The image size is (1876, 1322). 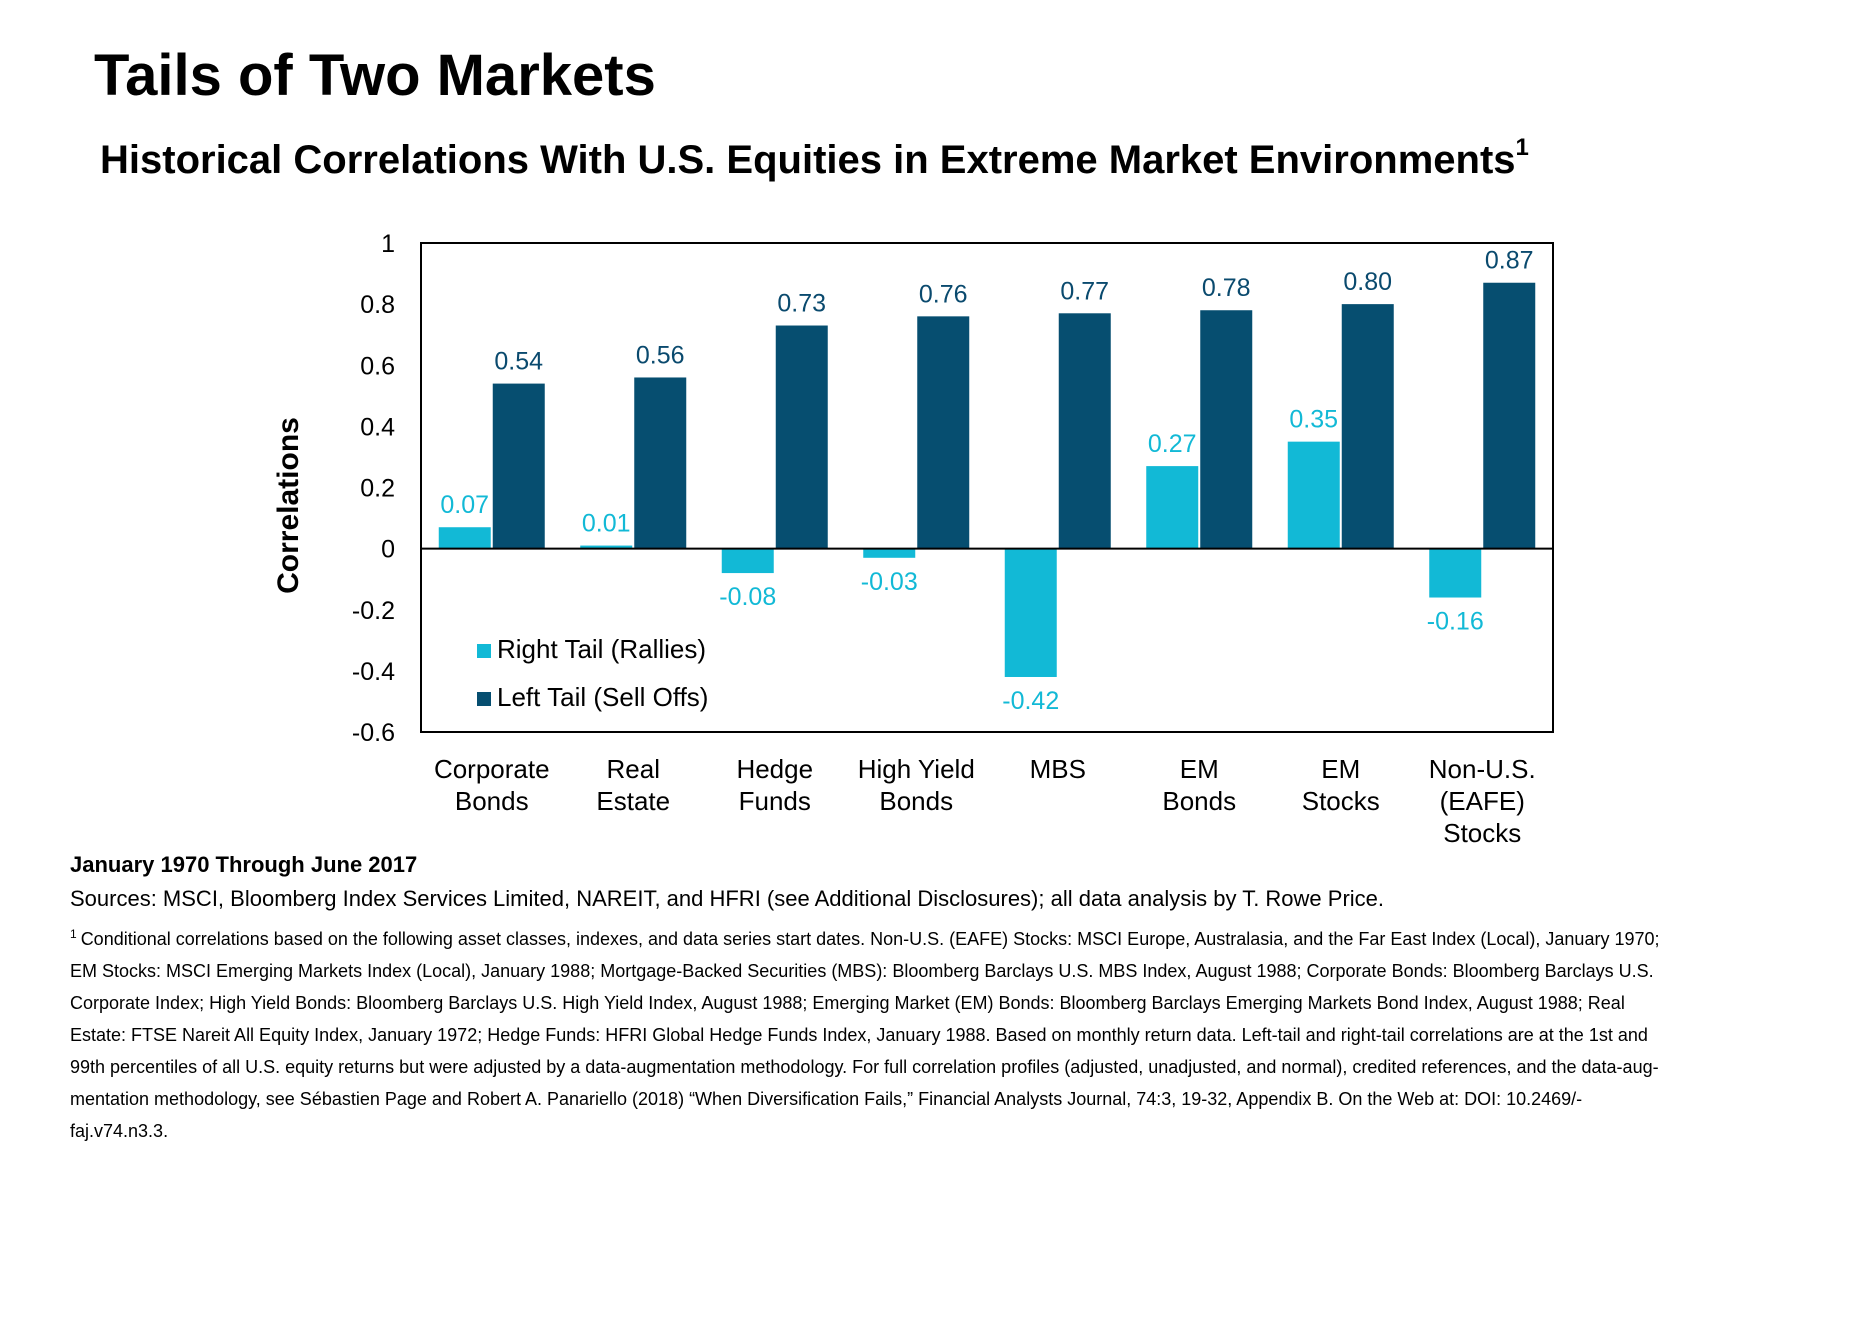 What do you see at coordinates (373, 733) in the screenshot?
I see `y-tick-label: -0.6` at bounding box center [373, 733].